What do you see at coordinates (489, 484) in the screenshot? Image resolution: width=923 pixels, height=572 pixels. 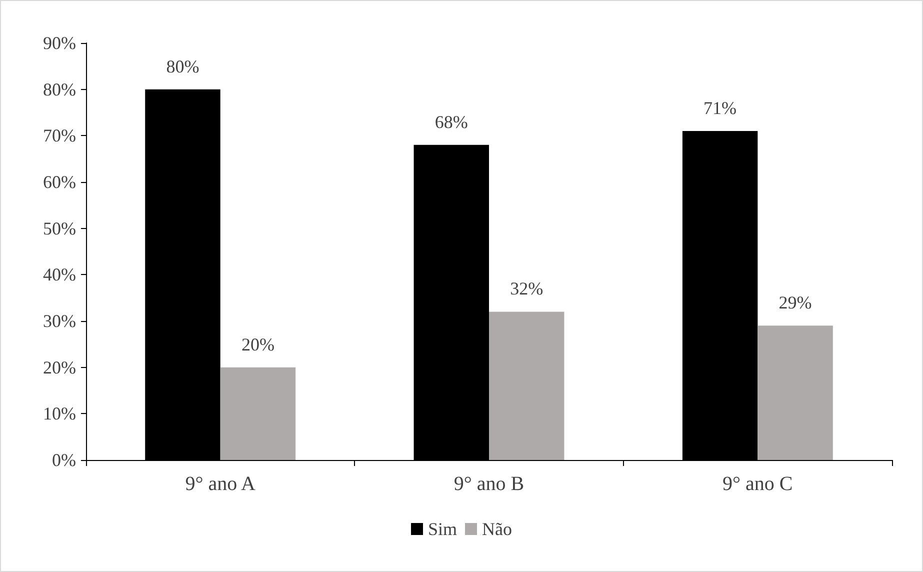 I see `x-tick-label: 9° ano B` at bounding box center [489, 484].